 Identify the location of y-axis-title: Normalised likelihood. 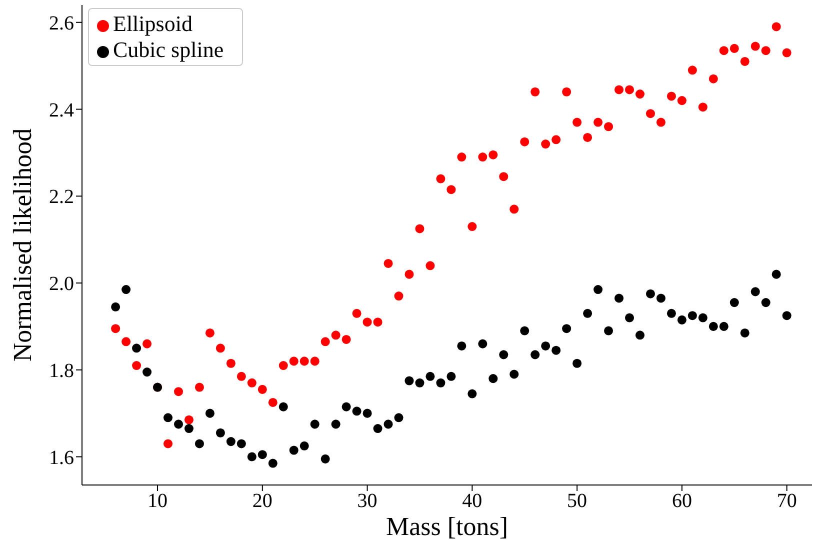
(23, 245).